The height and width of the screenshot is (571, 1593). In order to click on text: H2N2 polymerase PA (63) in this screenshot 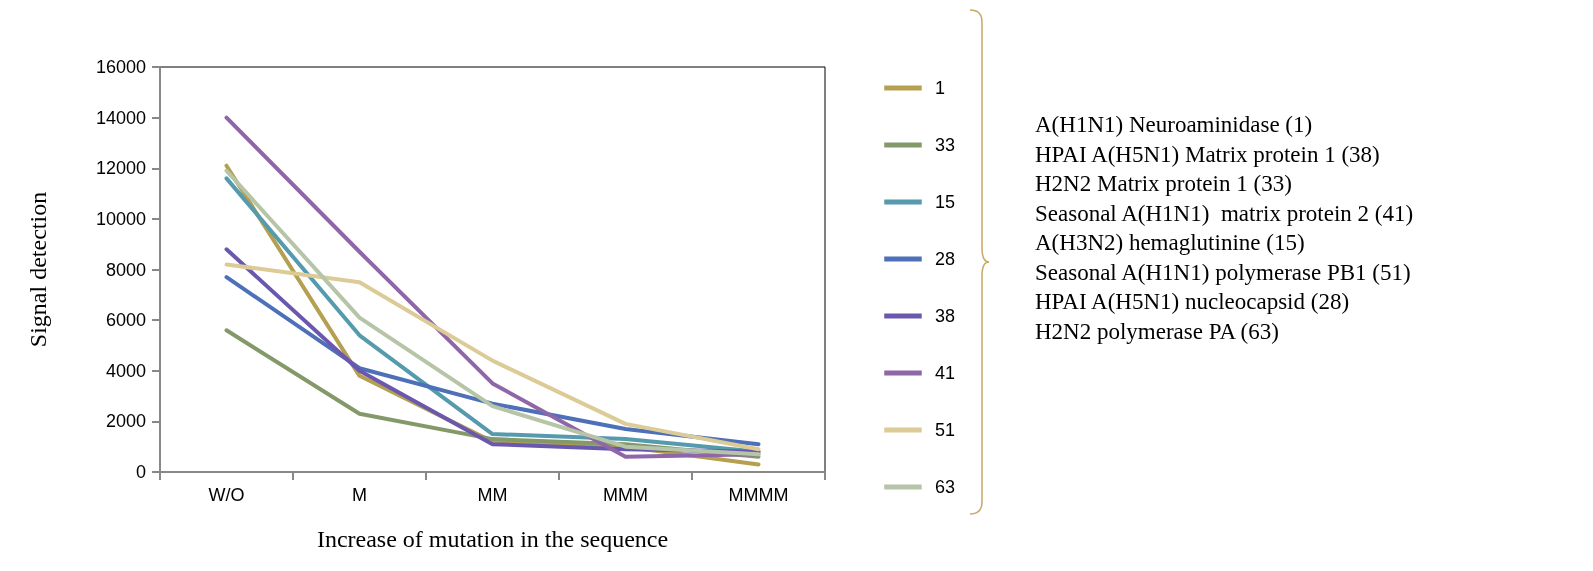, I will do `click(1157, 331)`.